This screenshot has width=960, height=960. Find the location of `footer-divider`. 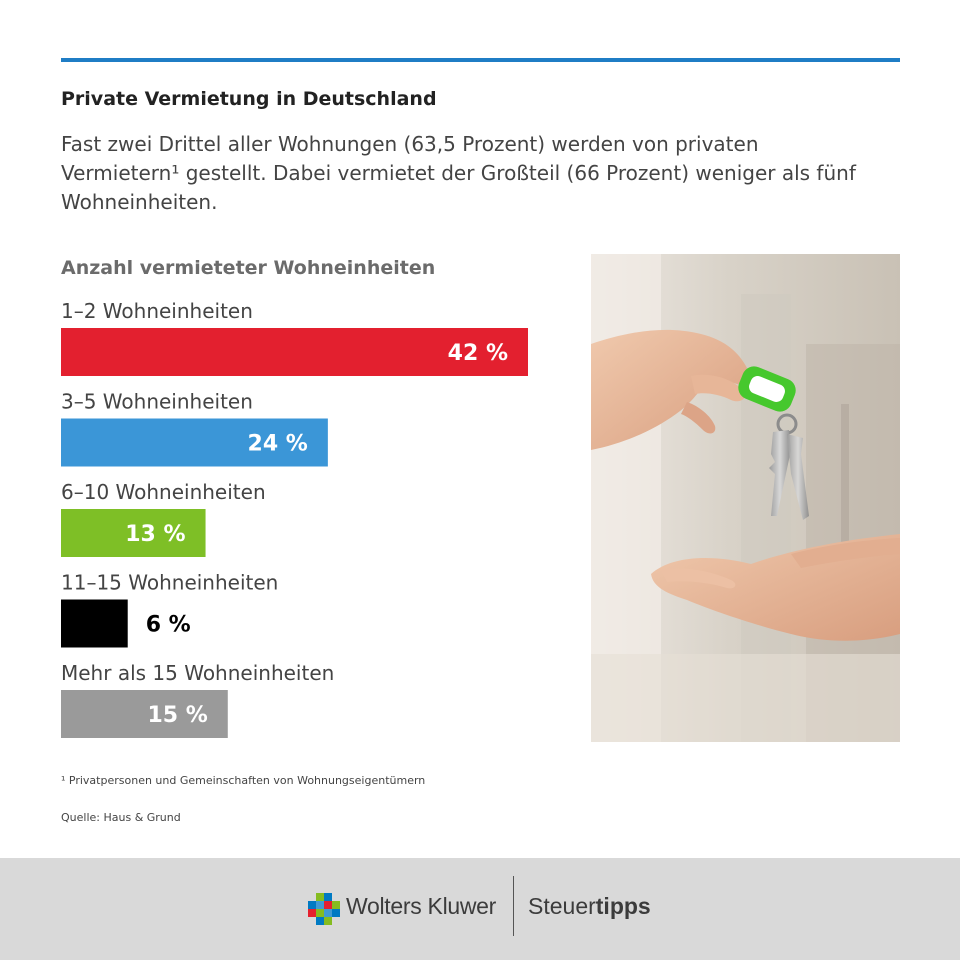

footer-divider is located at coordinates (513, 906).